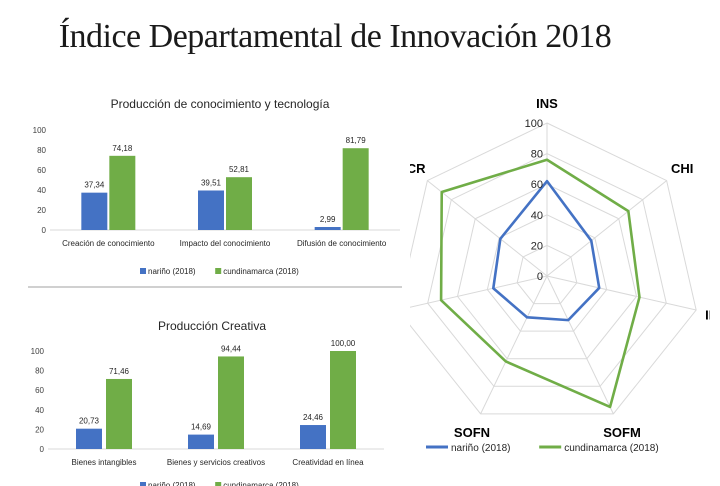 The image size is (720, 486). What do you see at coordinates (239, 169) in the screenshot?
I see `data-label: 52,81` at bounding box center [239, 169].